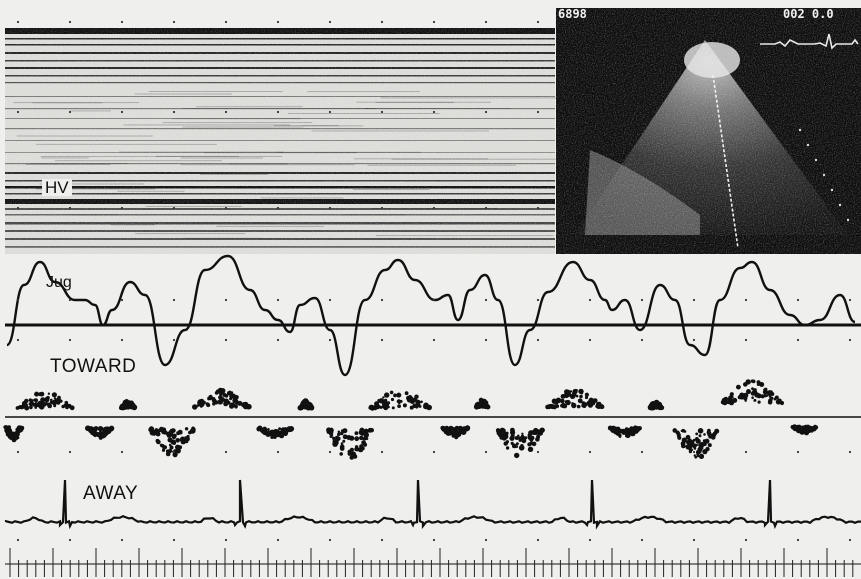  I want to click on ecg-trace, so click(432, 504).